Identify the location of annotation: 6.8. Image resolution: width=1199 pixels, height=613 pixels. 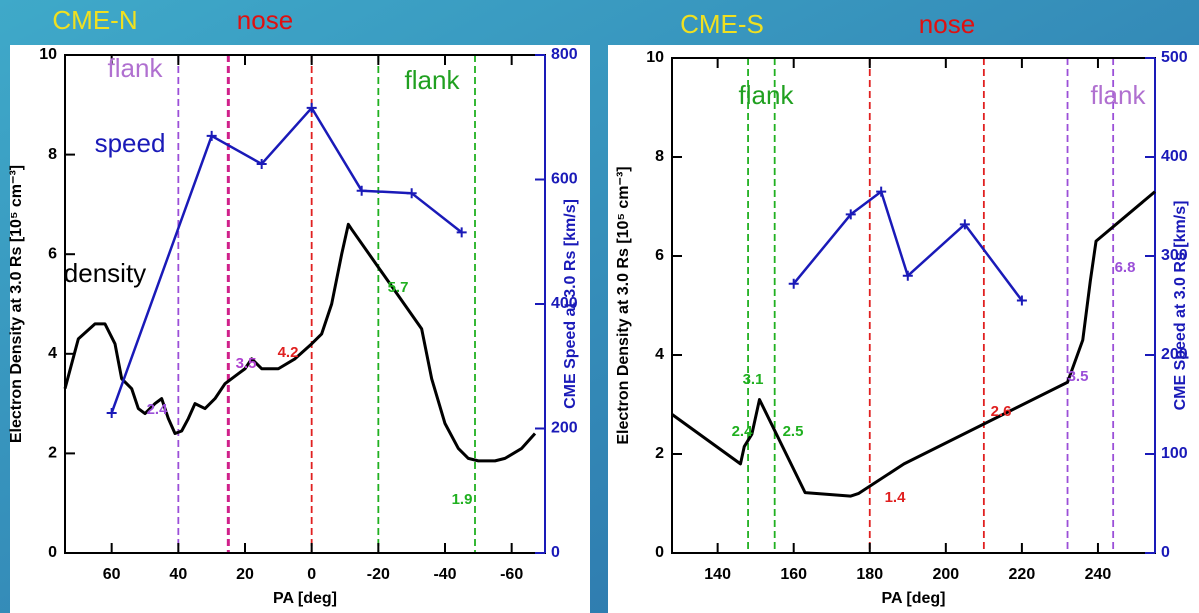
(1125, 267).